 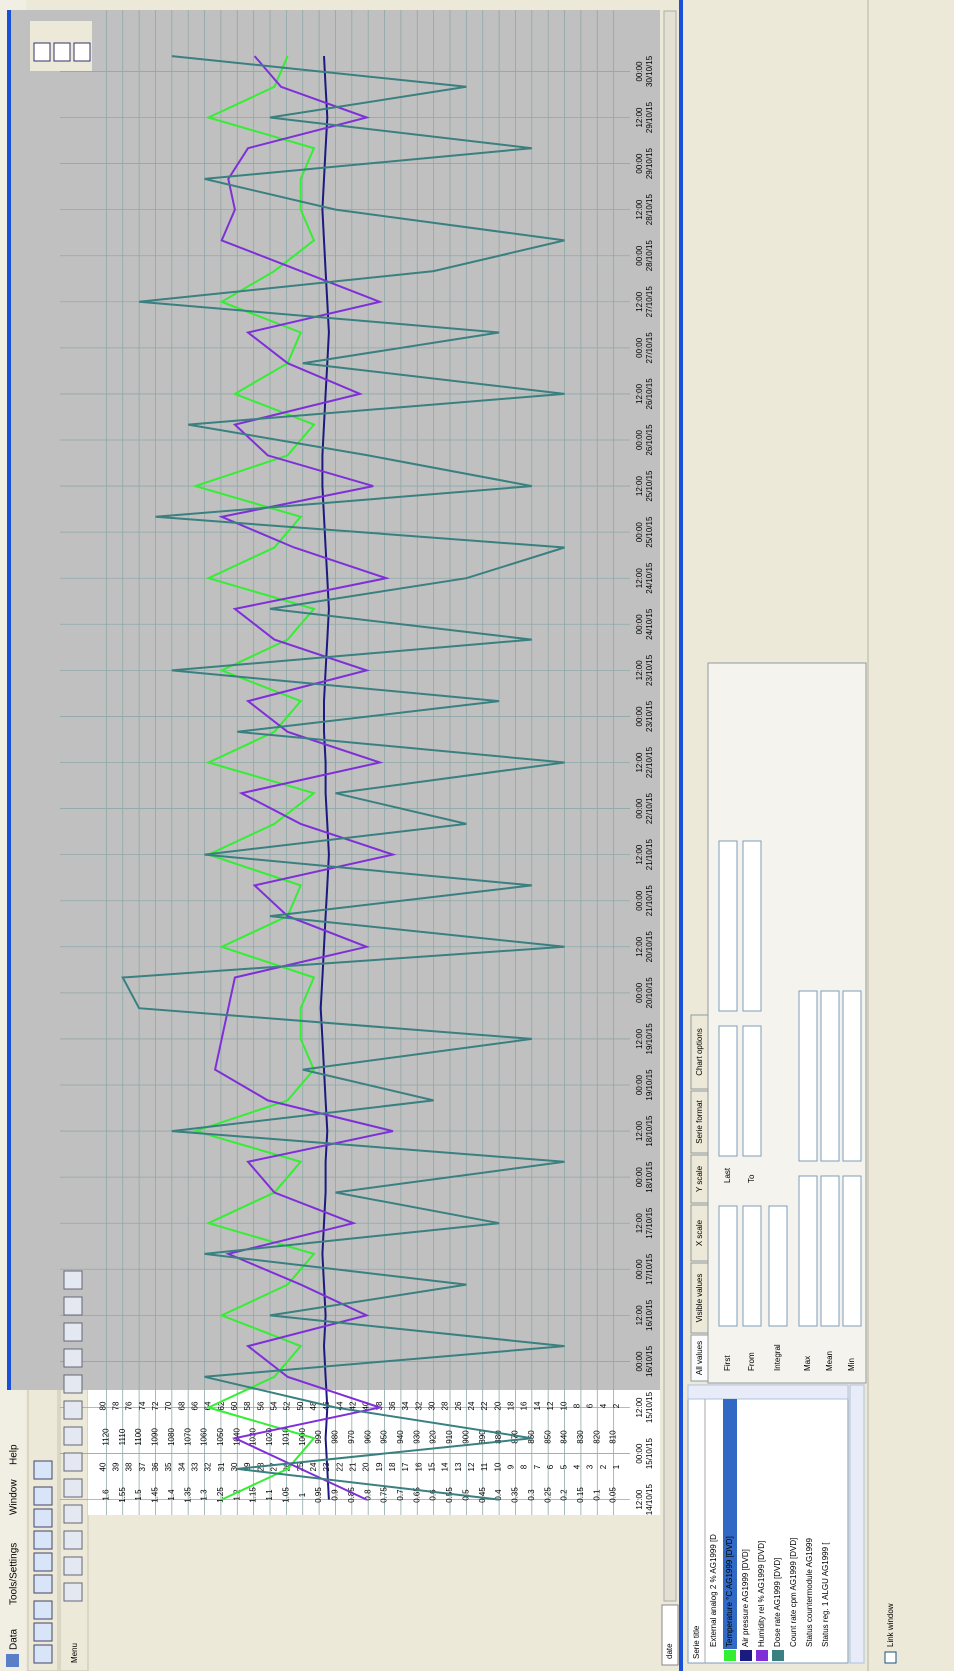 What do you see at coordinates (14, 1454) in the screenshot?
I see `menu-item: Help` at bounding box center [14, 1454].